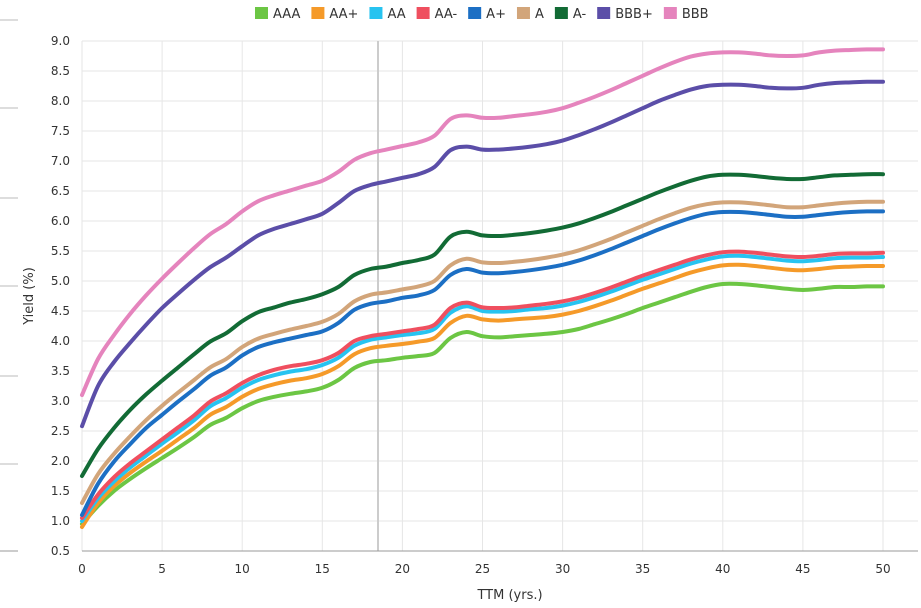 The height and width of the screenshot is (608, 921). What do you see at coordinates (60, 341) in the screenshot?
I see `y-tick-label: 4.0` at bounding box center [60, 341].